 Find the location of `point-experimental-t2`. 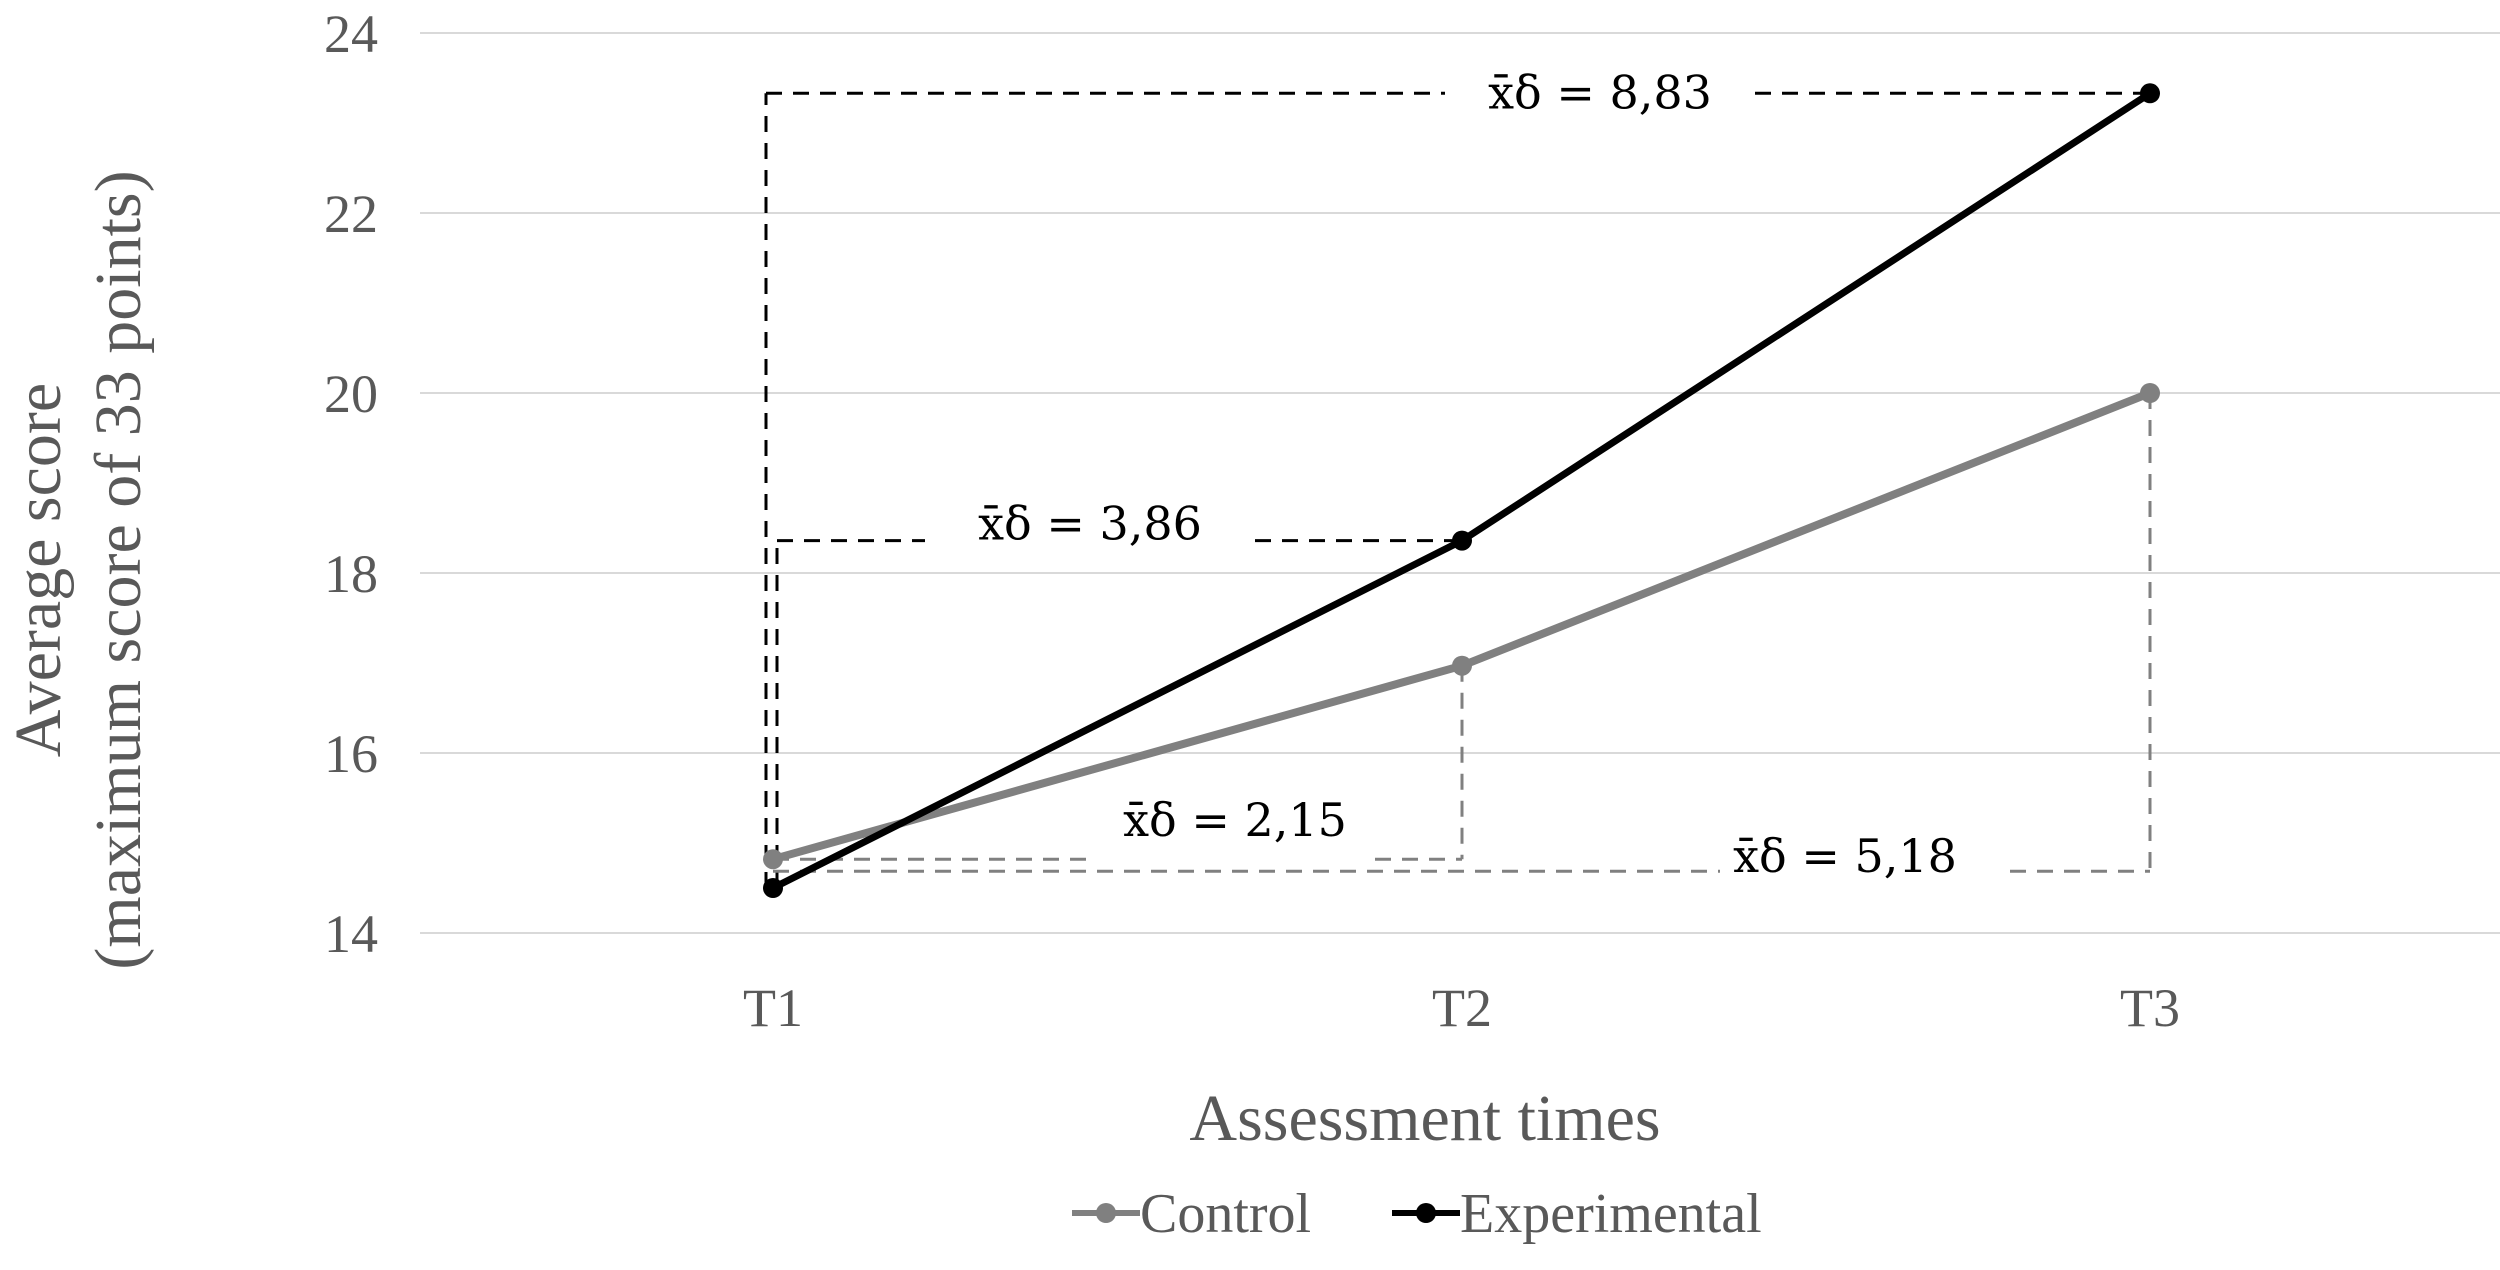

point-experimental-t2 is located at coordinates (1462, 540).